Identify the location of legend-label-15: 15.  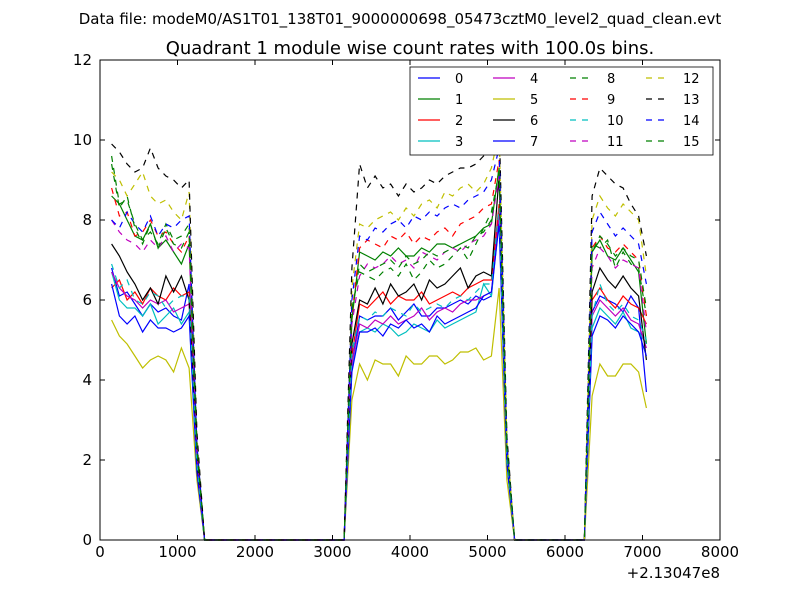
(691, 142).